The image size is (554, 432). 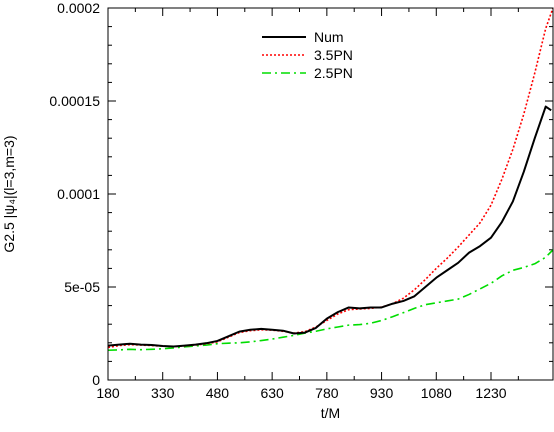 I want to click on y-axis-title: G2.5 |ψ₄|(l=3,m=3), so click(x=9, y=193).